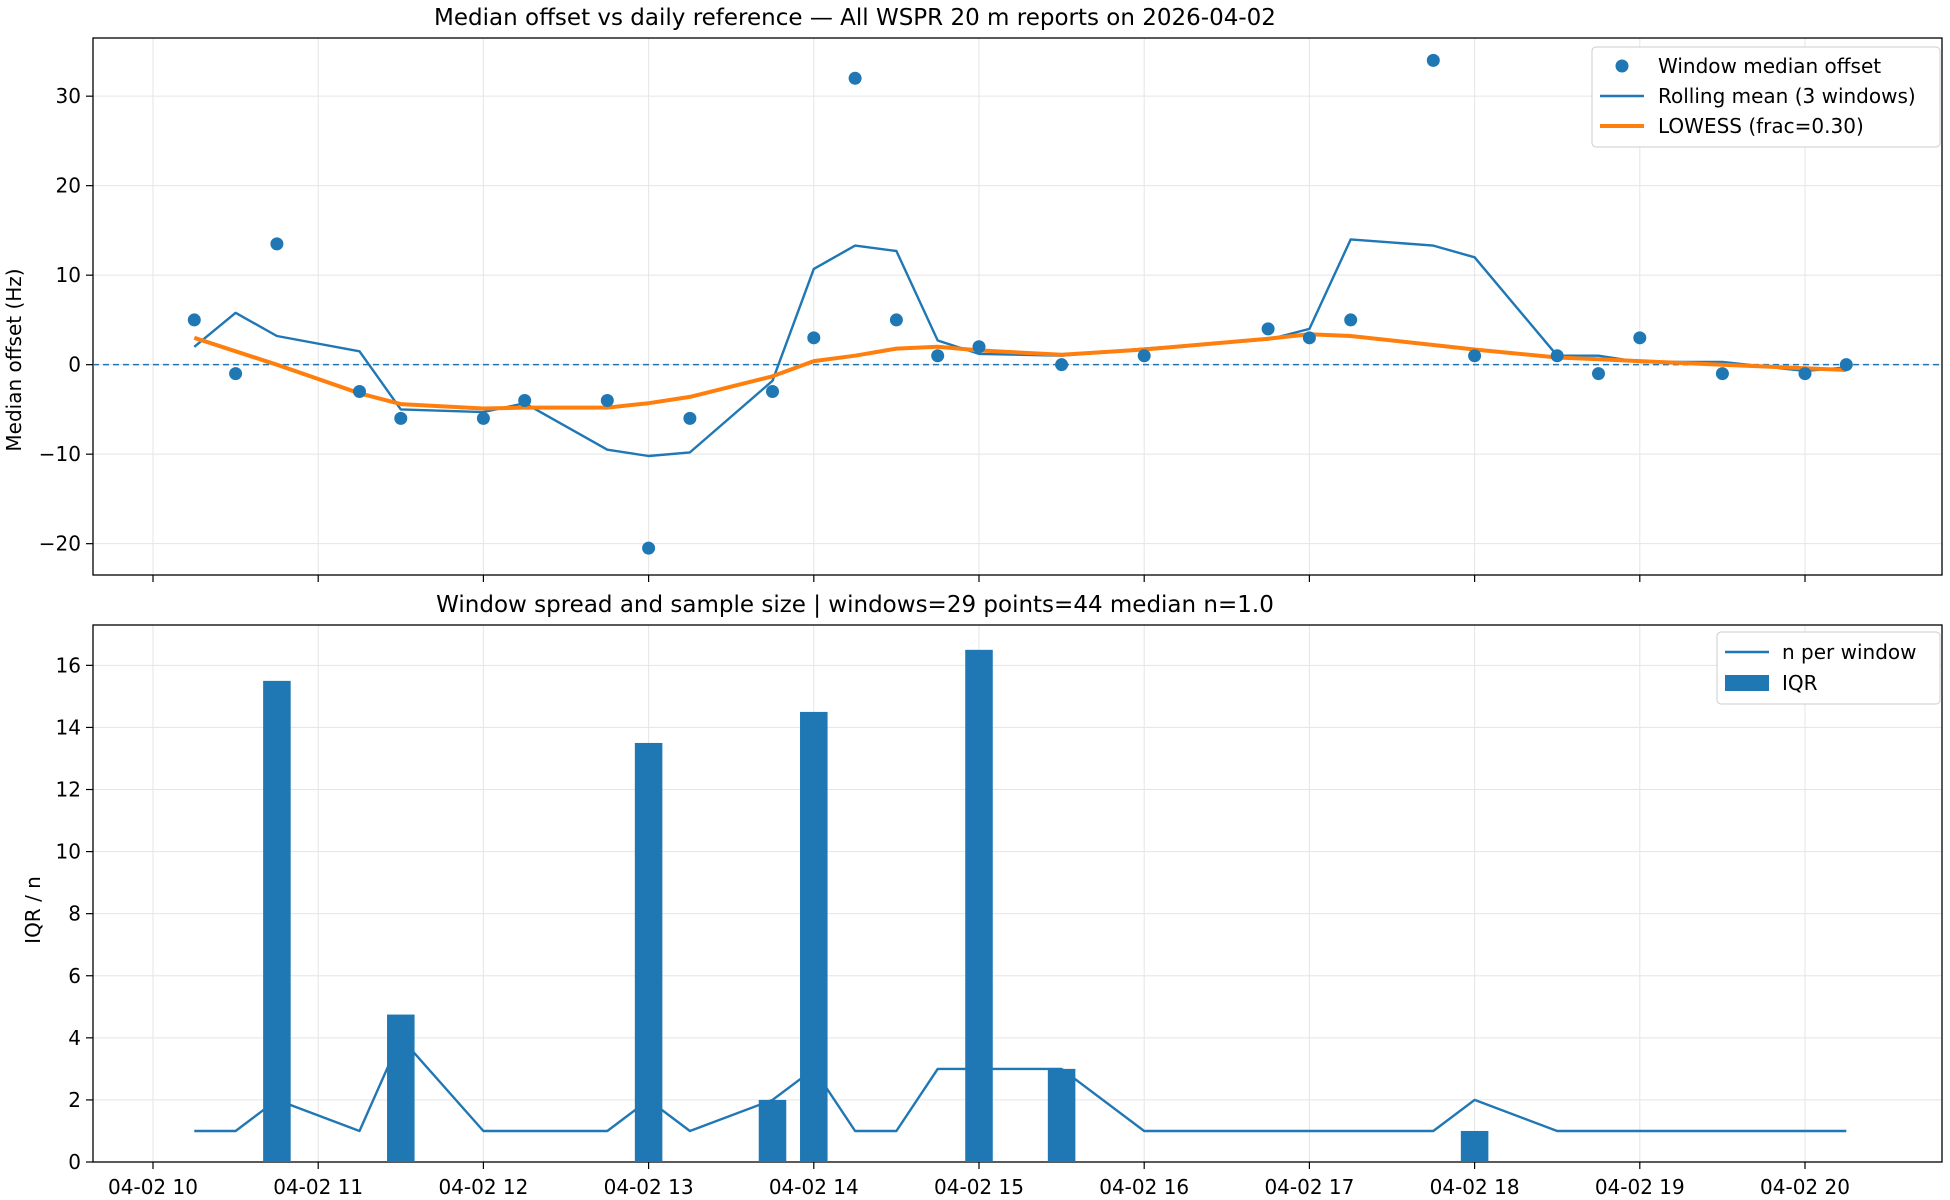  What do you see at coordinates (1849, 652) in the screenshot?
I see `legend-label-n-per-window: n per window` at bounding box center [1849, 652].